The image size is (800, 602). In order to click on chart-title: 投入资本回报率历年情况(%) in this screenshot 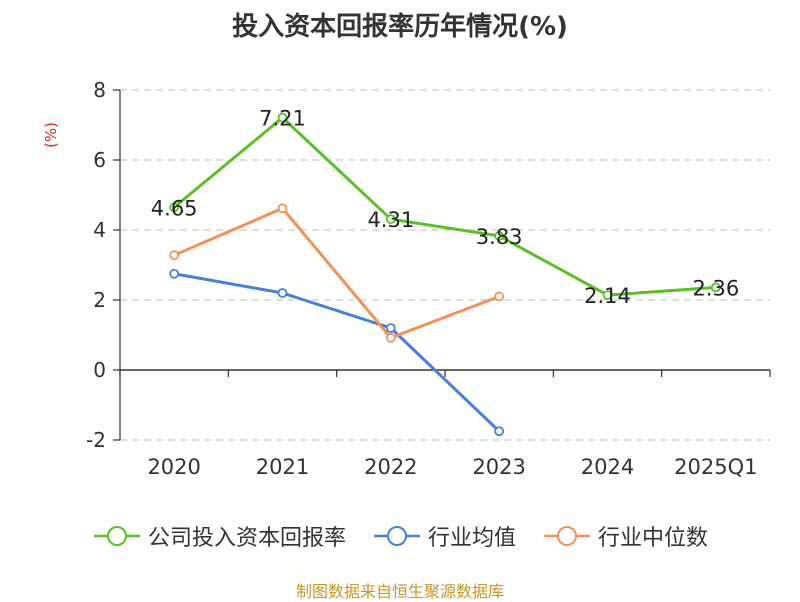, I will do `click(400, 27)`.